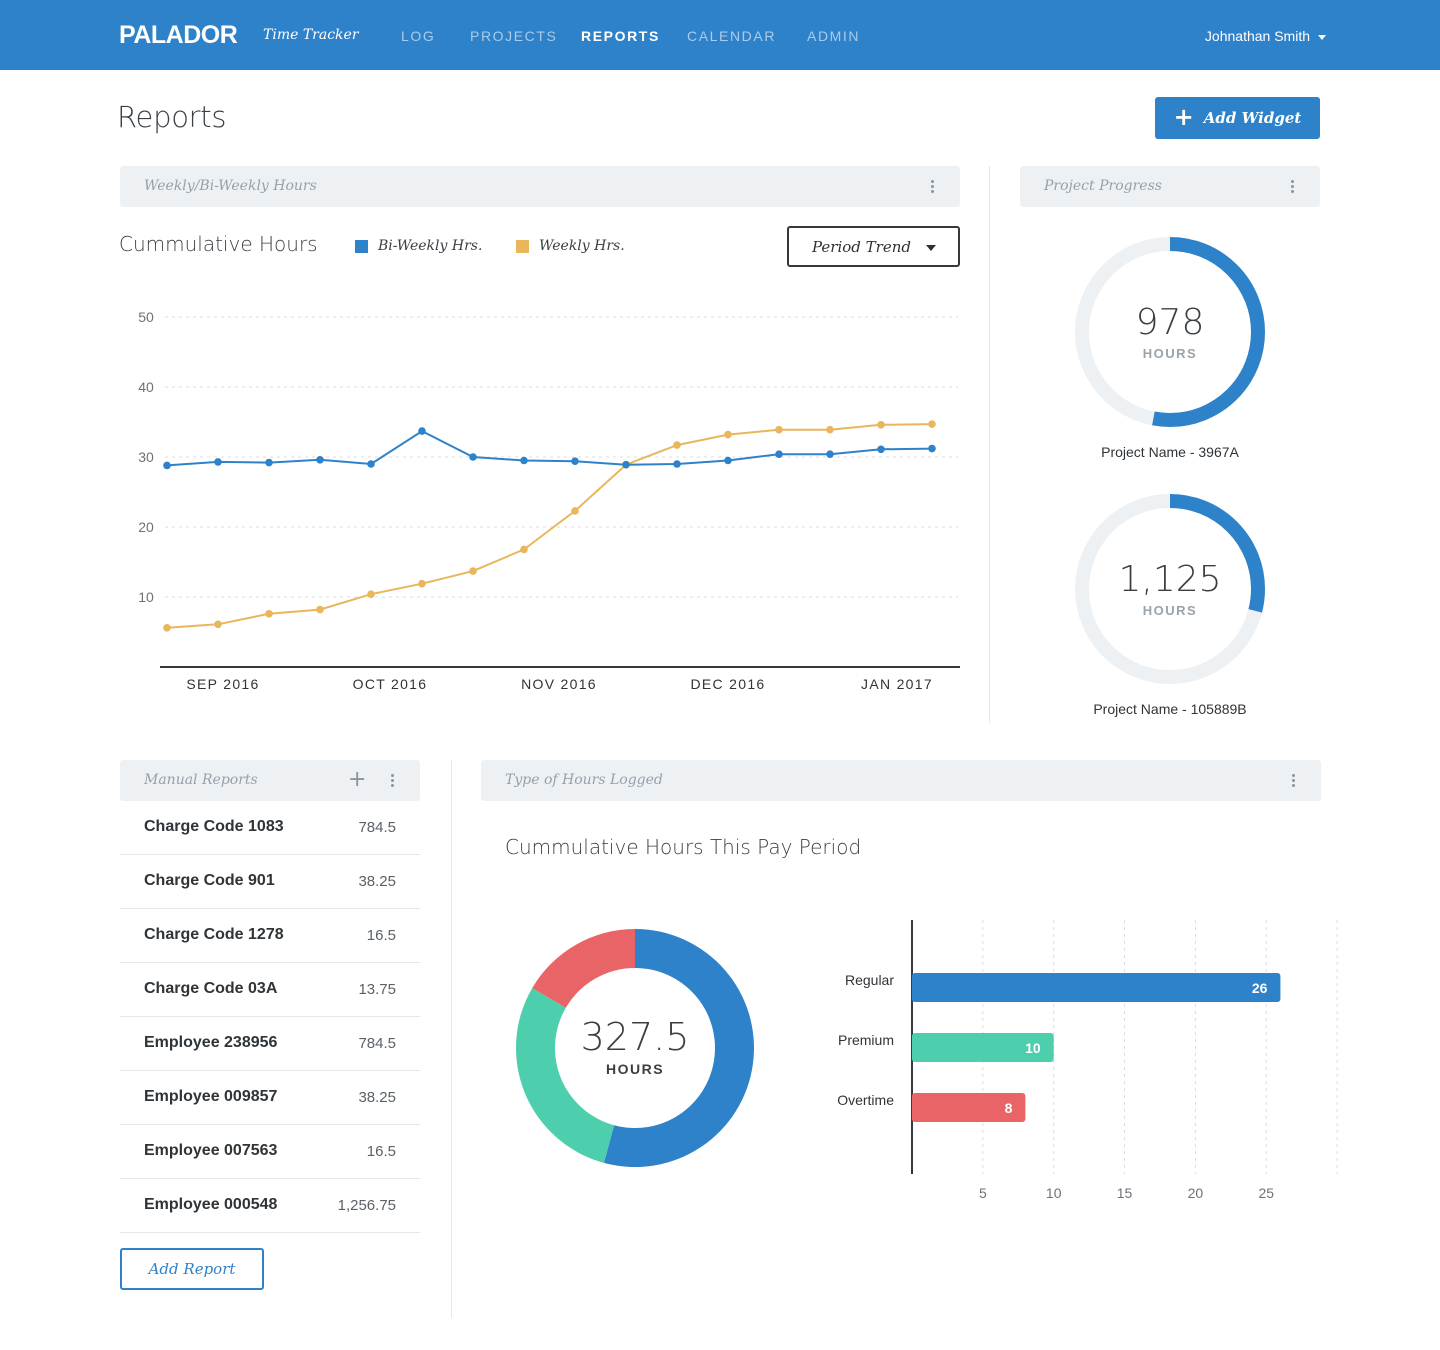  Describe the element at coordinates (1009, 1108) in the screenshot. I see `bar-value-label: 8` at that location.